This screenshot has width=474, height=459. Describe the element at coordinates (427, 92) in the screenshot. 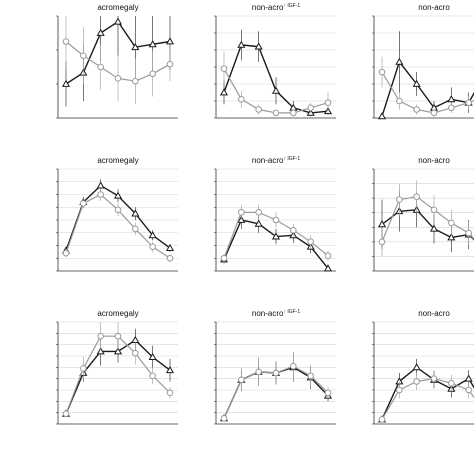

I see `series-line-open` at that location.